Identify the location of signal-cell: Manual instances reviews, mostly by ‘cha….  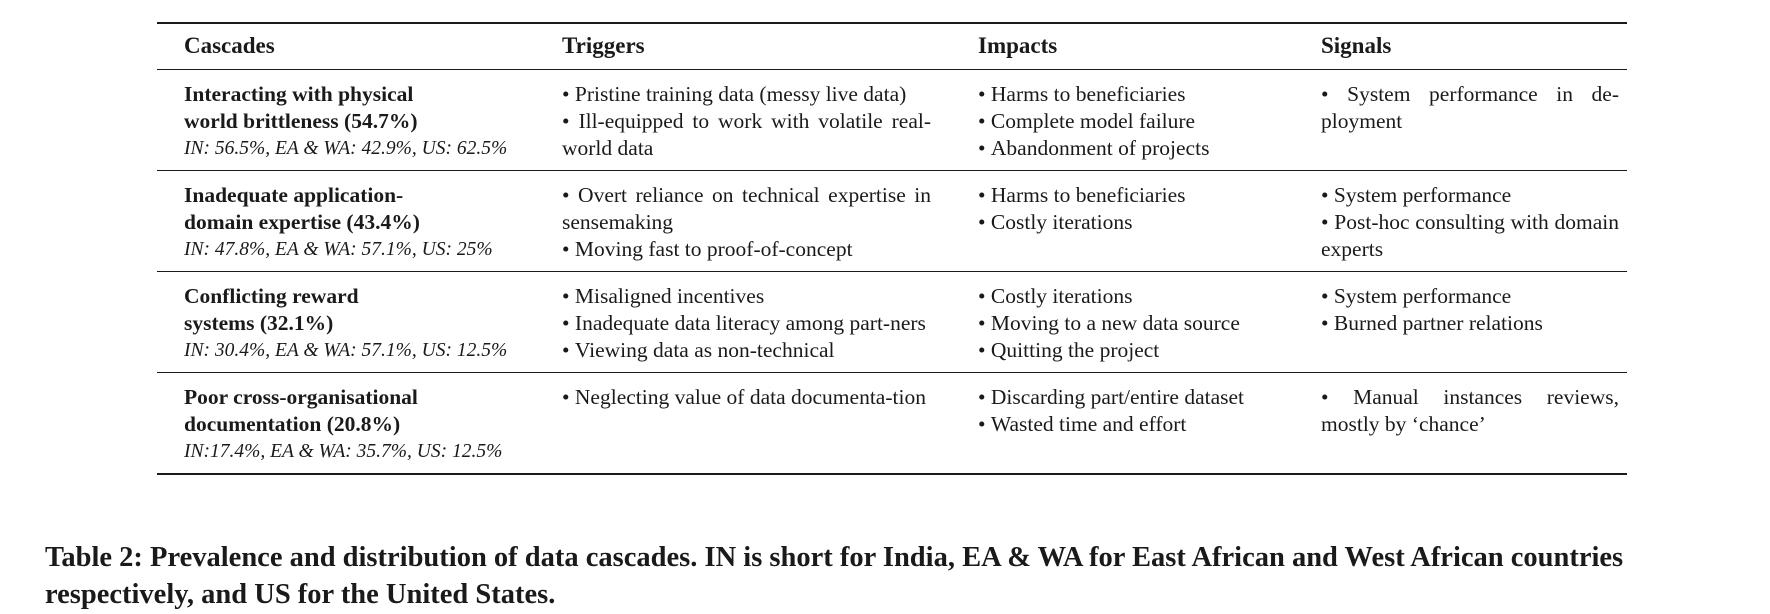
(1460, 424).